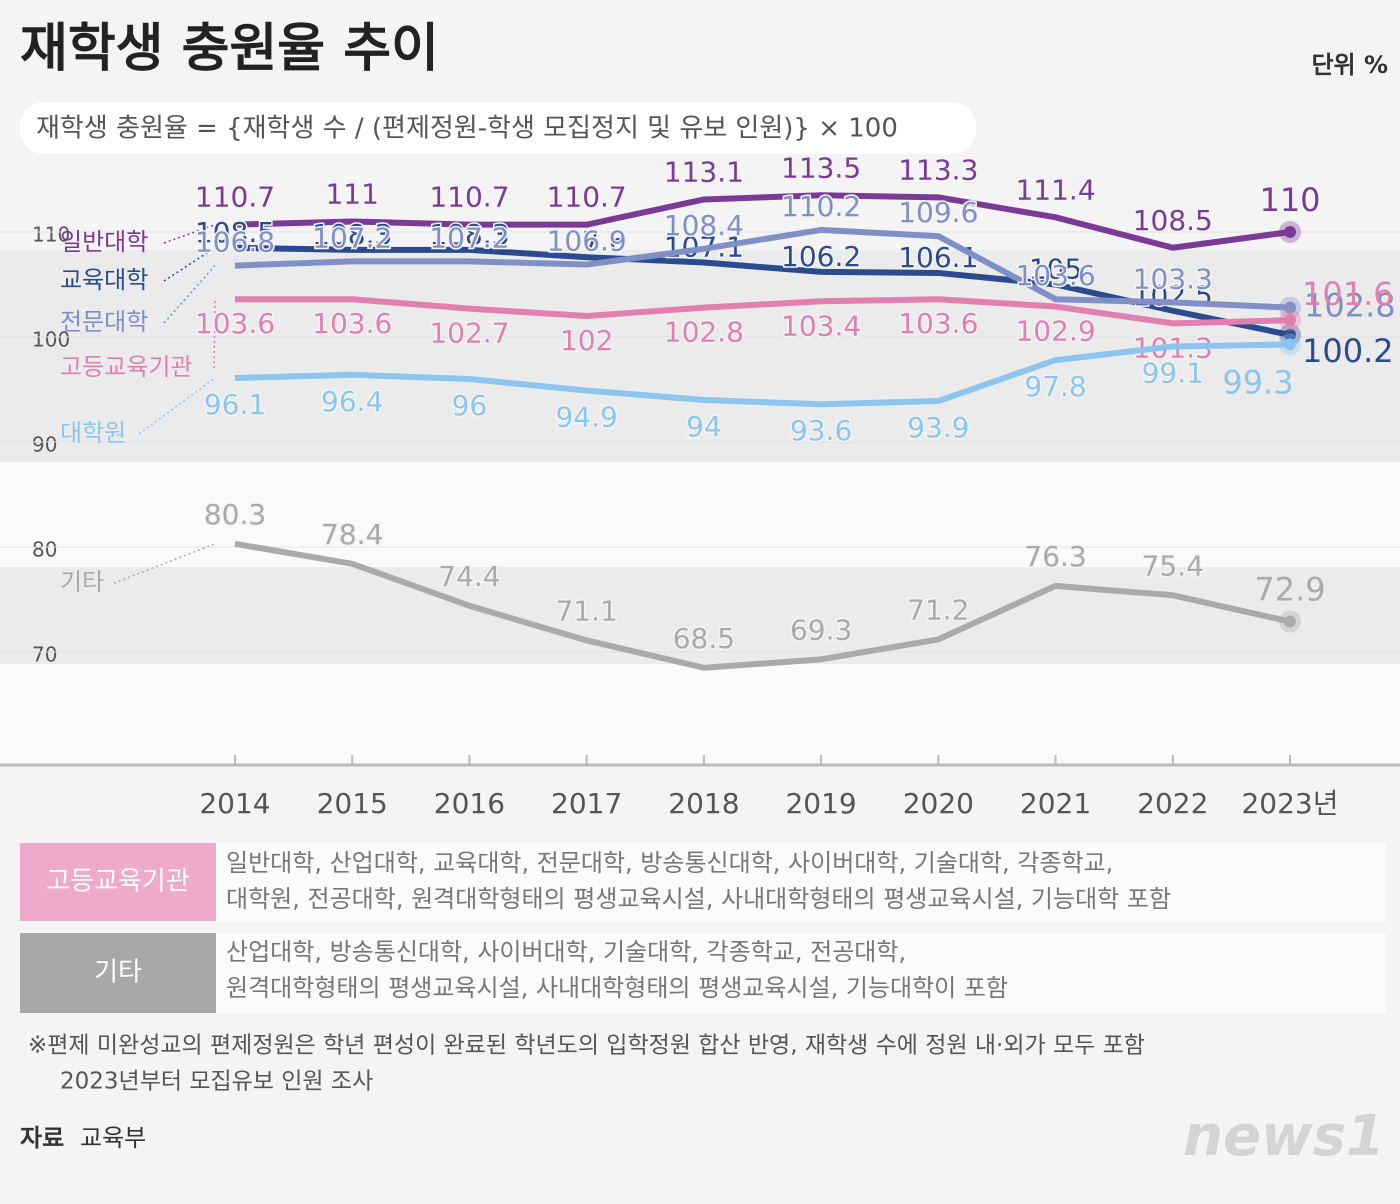 Image resolution: width=1400 pixels, height=1204 pixels. Describe the element at coordinates (704, 171) in the screenshot. I see `value-label: 113.1` at that location.